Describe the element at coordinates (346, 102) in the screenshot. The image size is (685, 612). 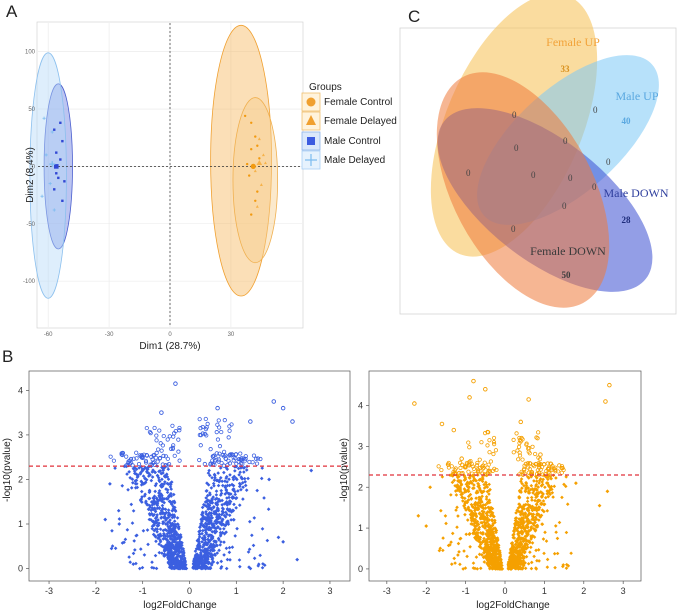
I see `legend-item-female-control: Female Control` at that location.